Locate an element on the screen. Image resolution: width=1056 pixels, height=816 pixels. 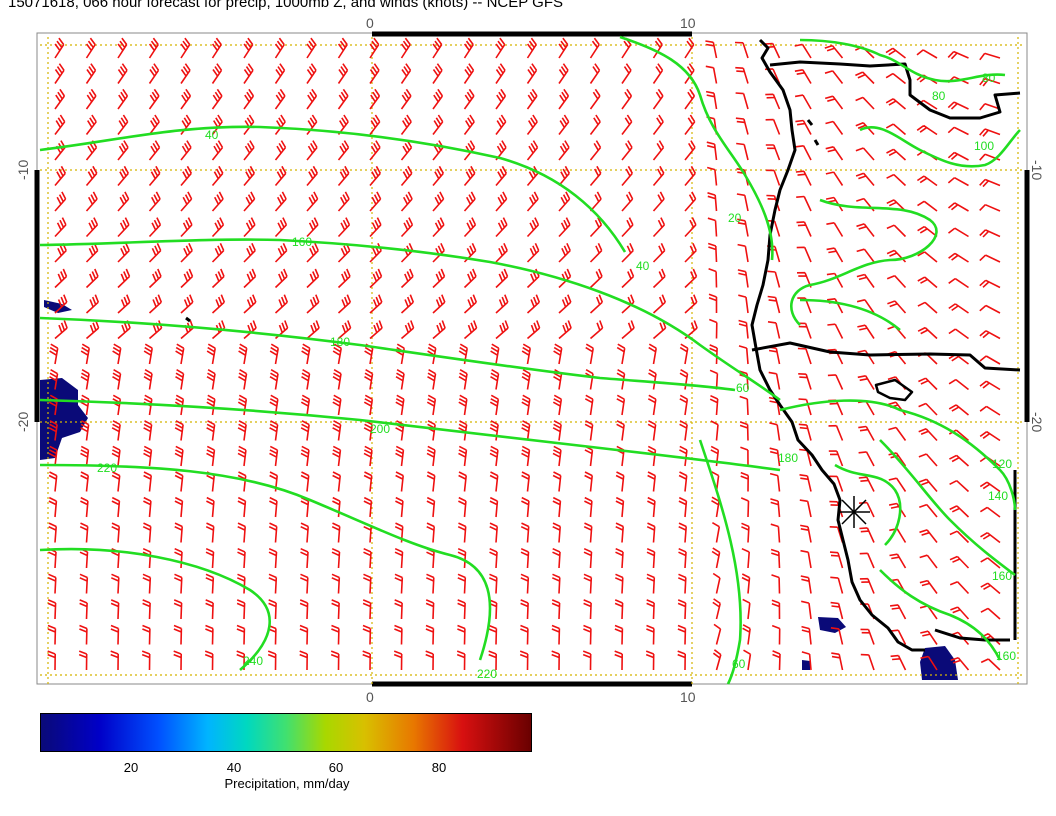
contour-label: 40 is located at coordinates (212, 135).